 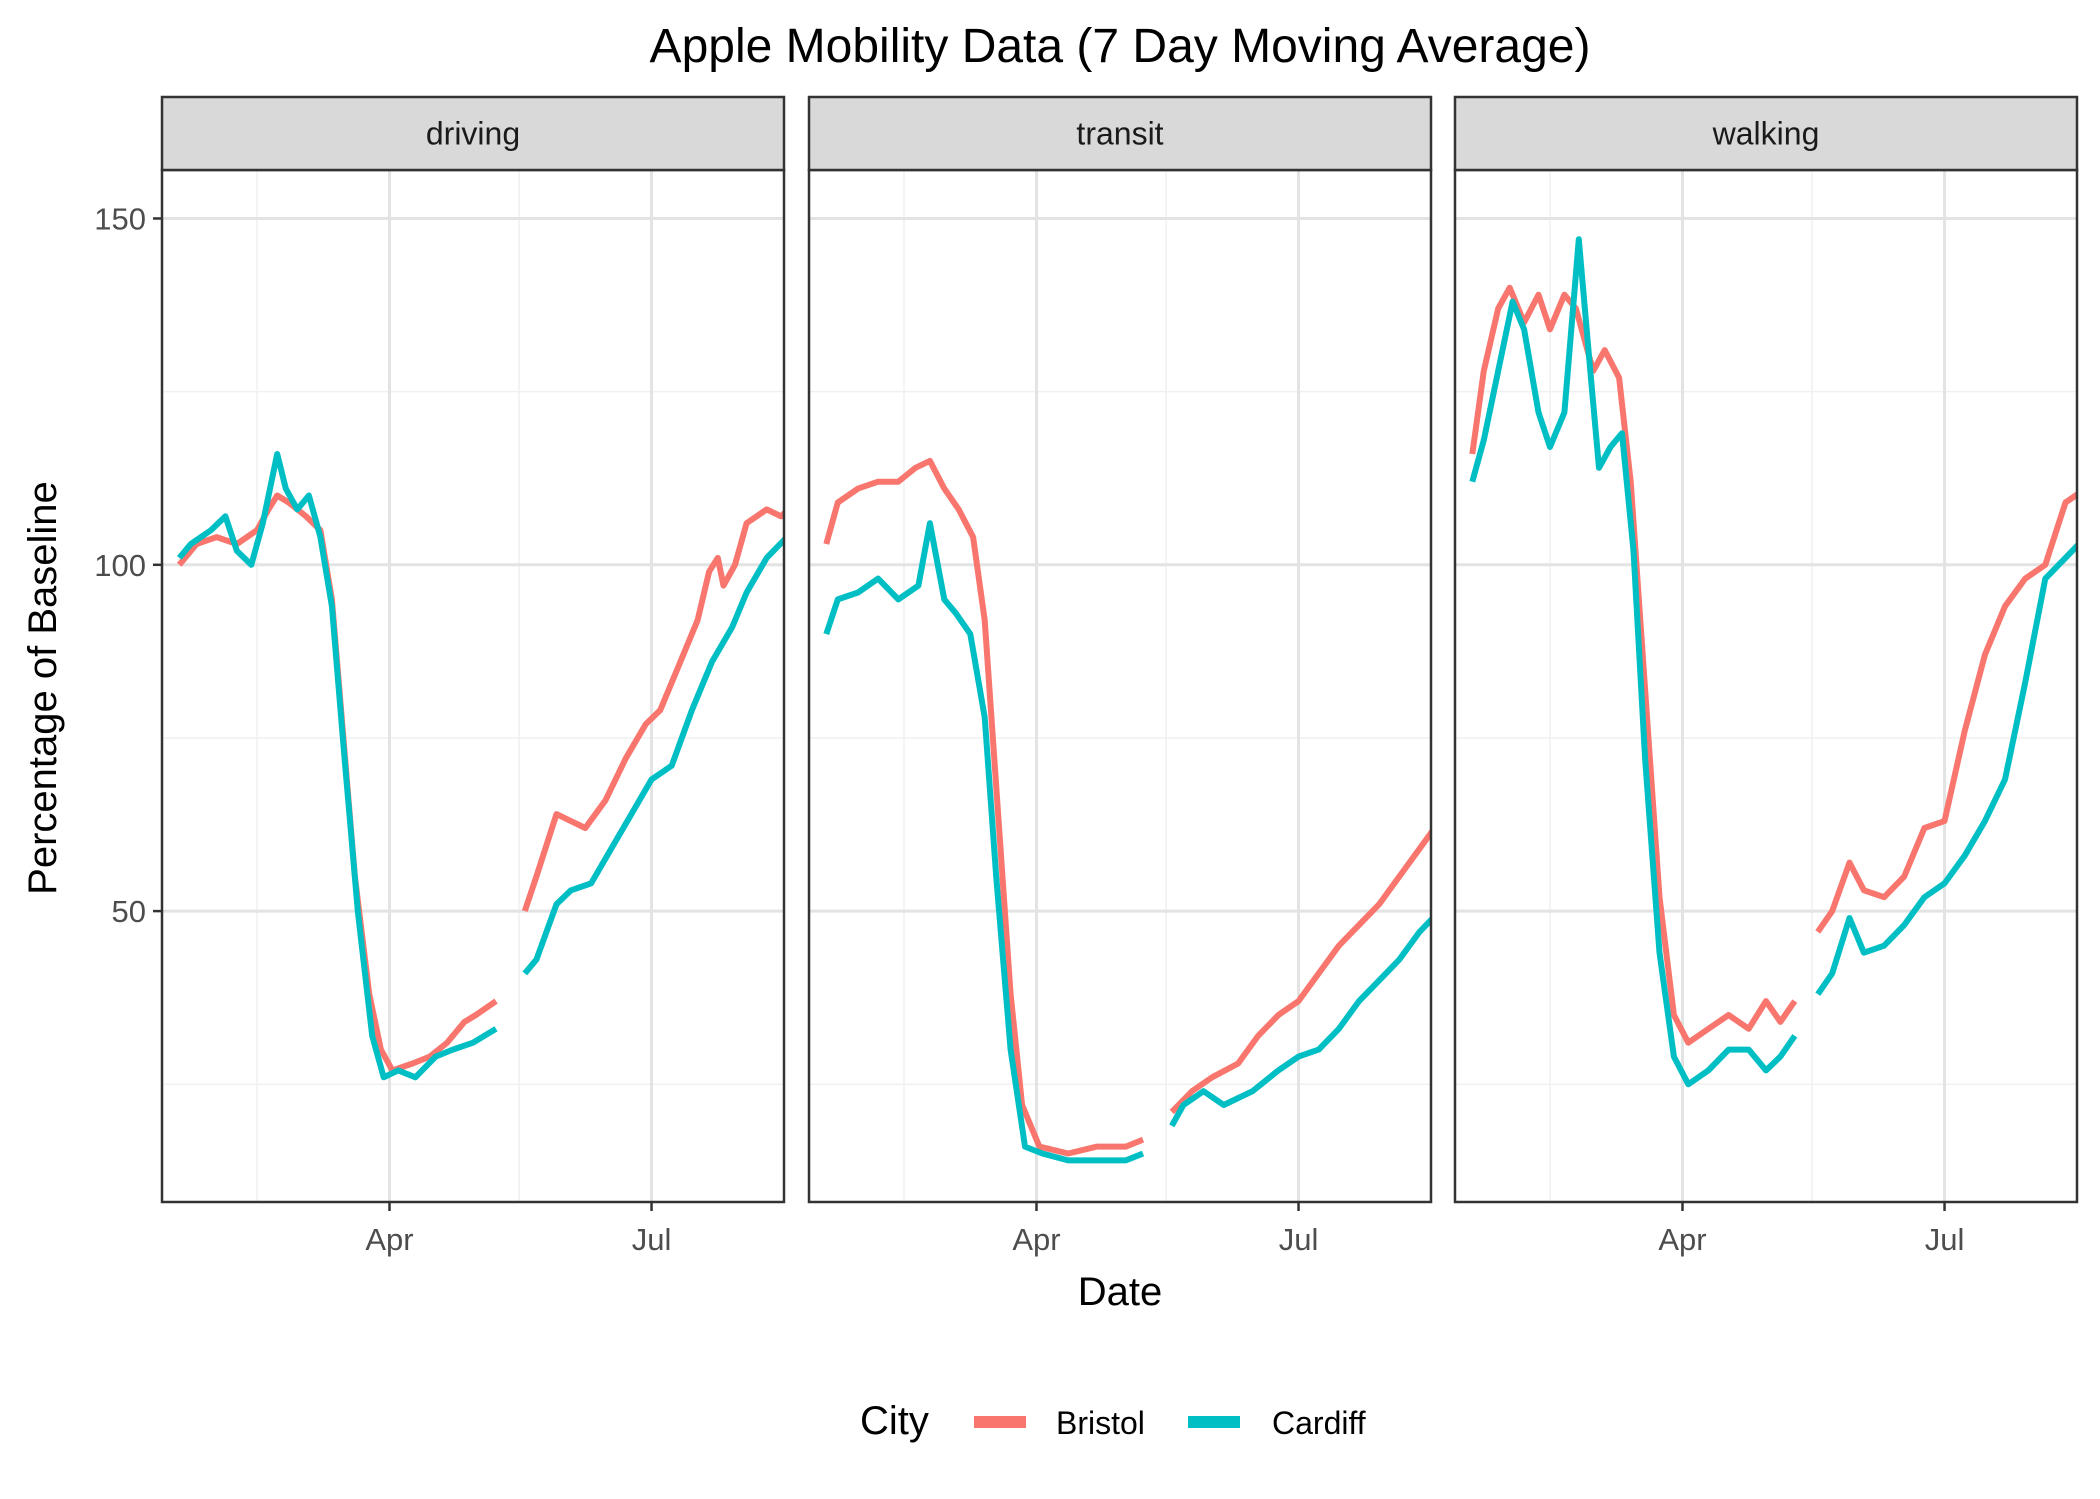 I want to click on y-axis: 50 100 150, so click(x=128, y=565).